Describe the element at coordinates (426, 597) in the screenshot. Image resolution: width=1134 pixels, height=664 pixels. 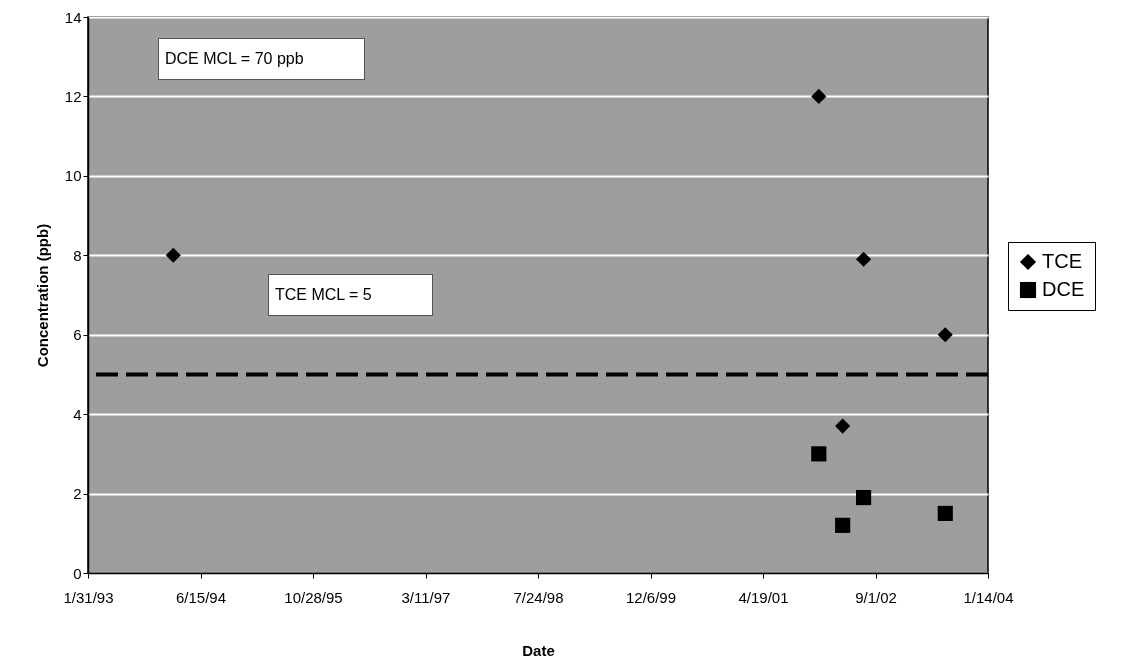
I see `x-tick-label: 3/11/97` at that location.